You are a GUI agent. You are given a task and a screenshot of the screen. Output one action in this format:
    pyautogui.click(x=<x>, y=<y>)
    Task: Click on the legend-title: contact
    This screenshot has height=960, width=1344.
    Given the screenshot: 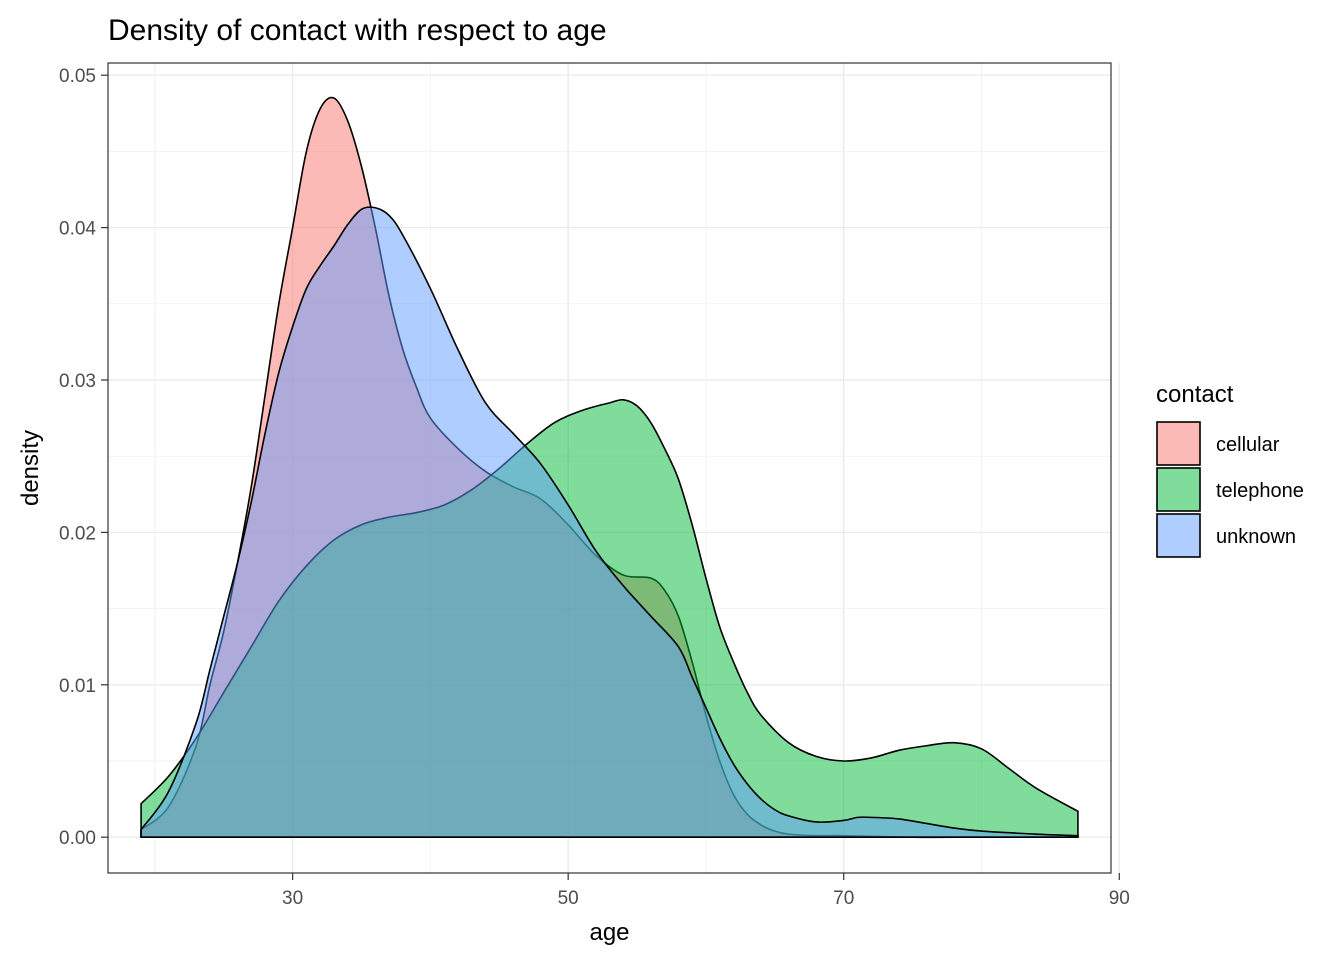 What is the action you would take?
    pyautogui.click(x=1195, y=394)
    